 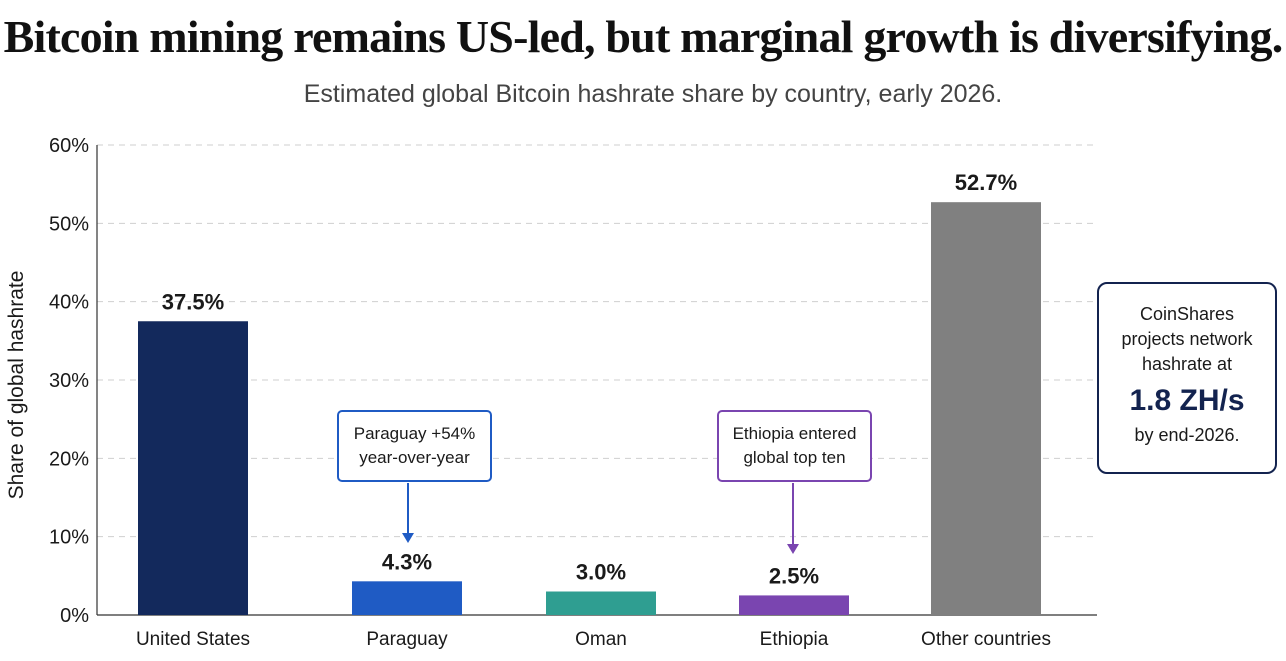 What do you see at coordinates (408, 538) in the screenshot?
I see `paraguay-arrow-head` at bounding box center [408, 538].